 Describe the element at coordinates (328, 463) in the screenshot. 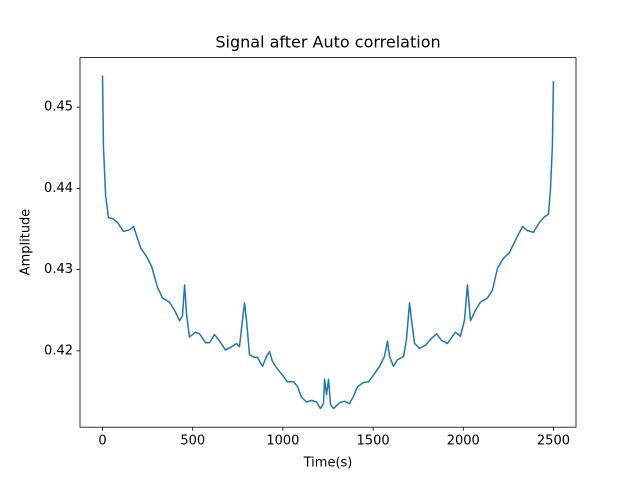

I see `x-axis-label: Time(s)` at that location.